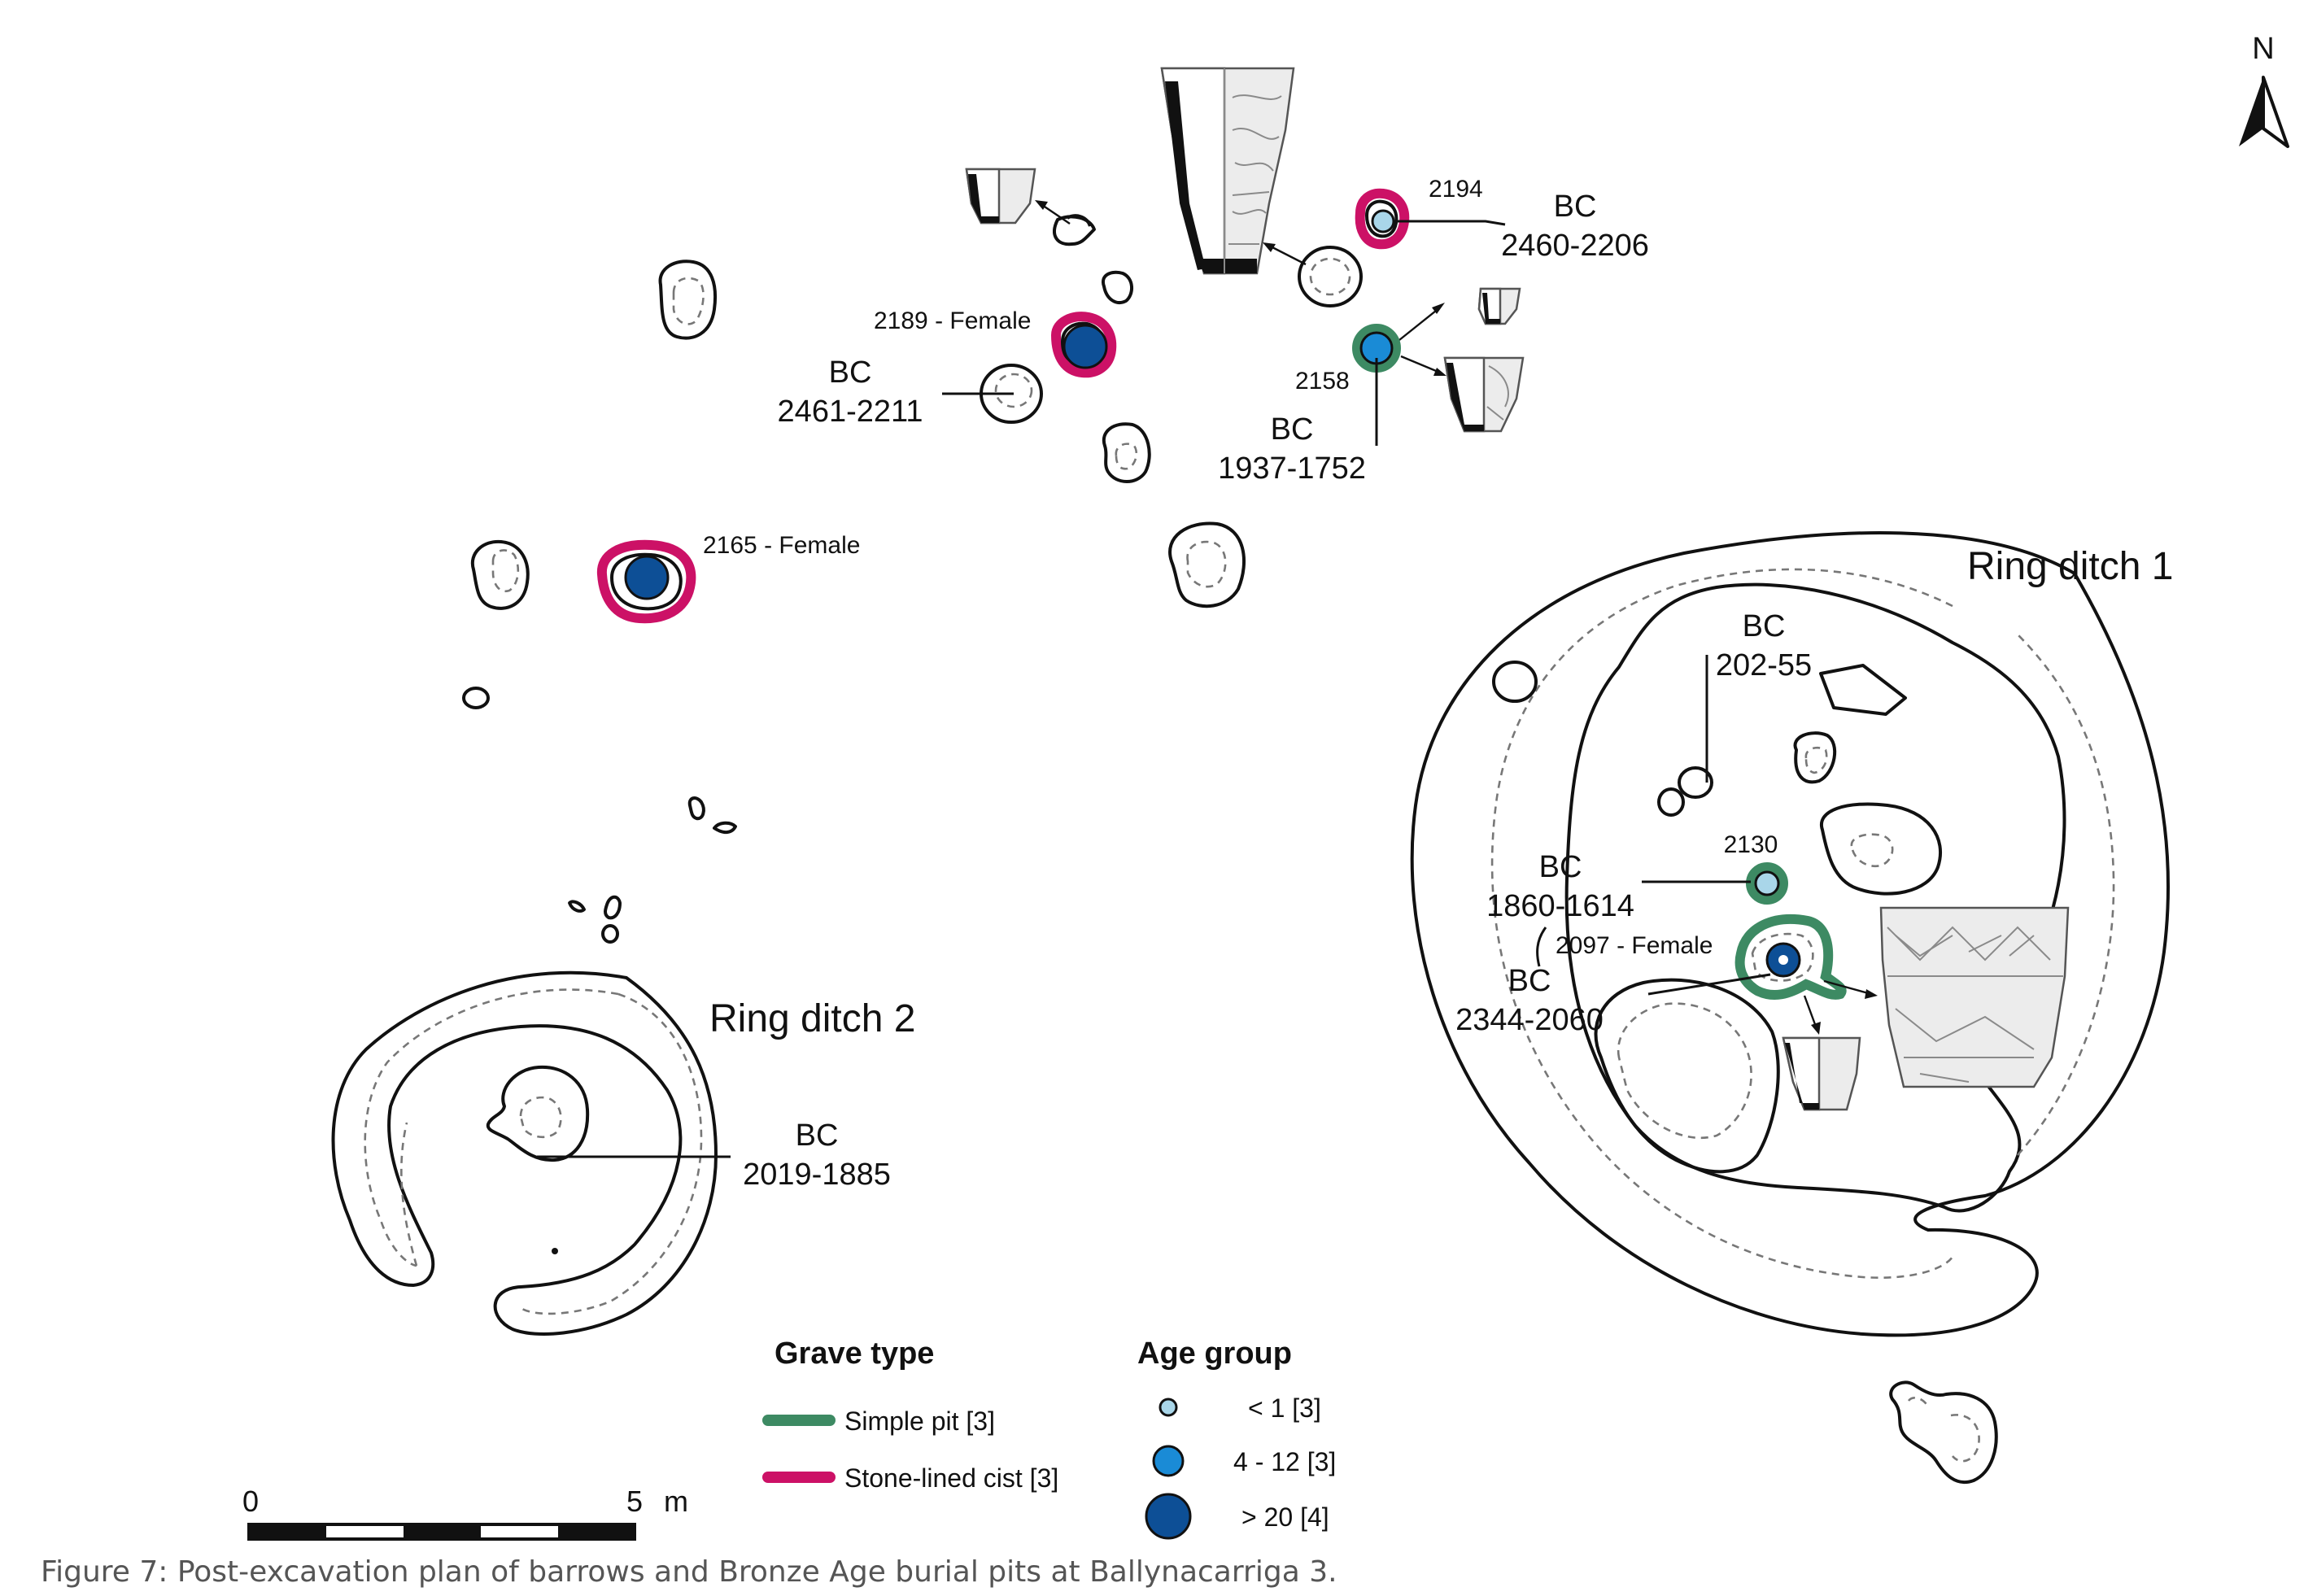 This screenshot has width=2317, height=1596. Describe the element at coordinates (1168, 1461) in the screenshot. I see `legend-age-child-swatch` at that location.